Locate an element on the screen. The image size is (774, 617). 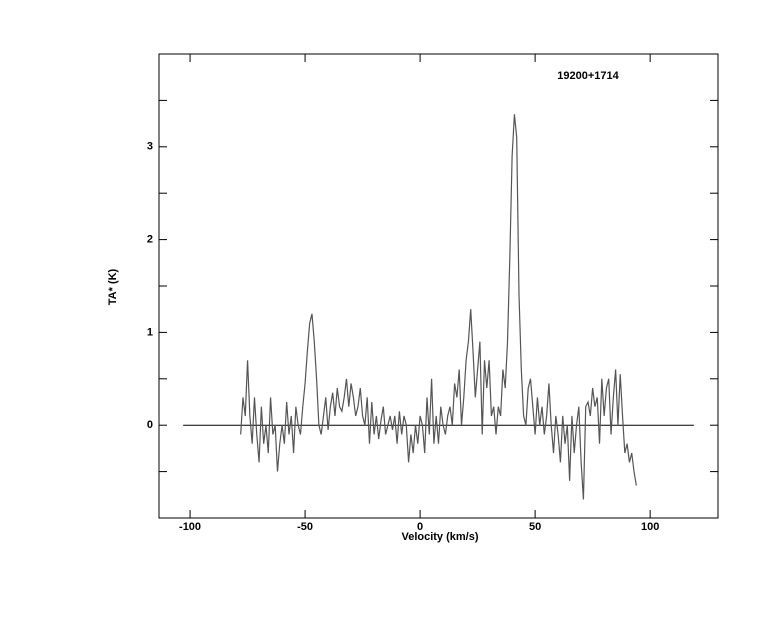
x-tick-label: 50 is located at coordinates (535, 527).